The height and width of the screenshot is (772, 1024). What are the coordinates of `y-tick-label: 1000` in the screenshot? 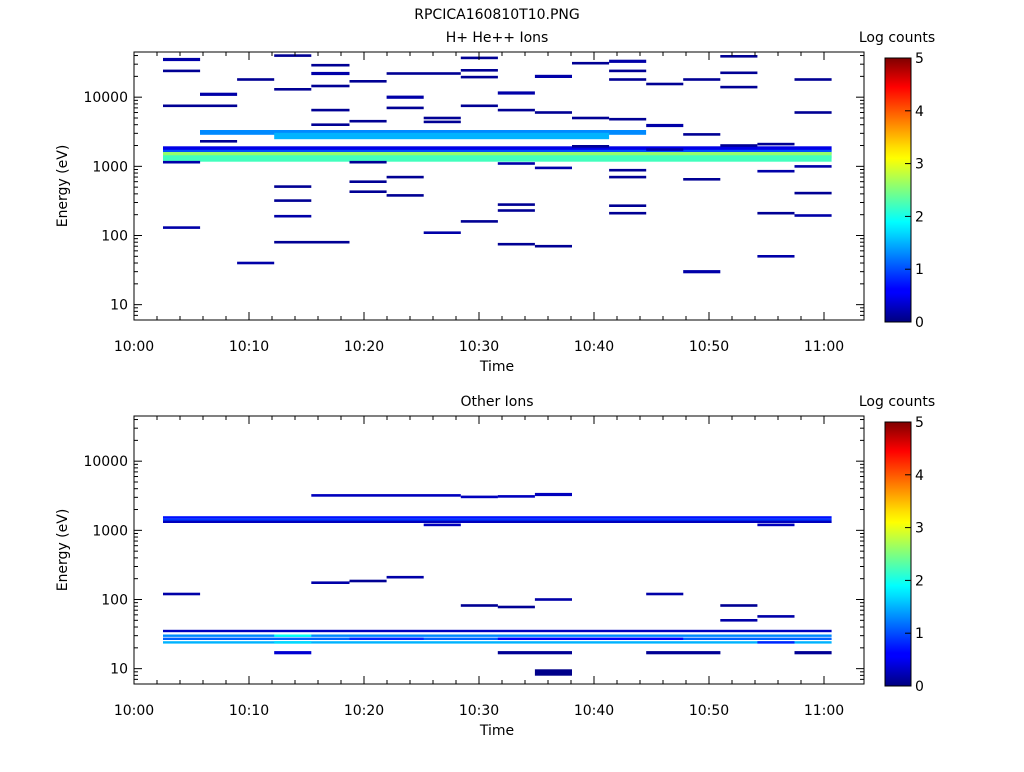 It's located at (110, 531).